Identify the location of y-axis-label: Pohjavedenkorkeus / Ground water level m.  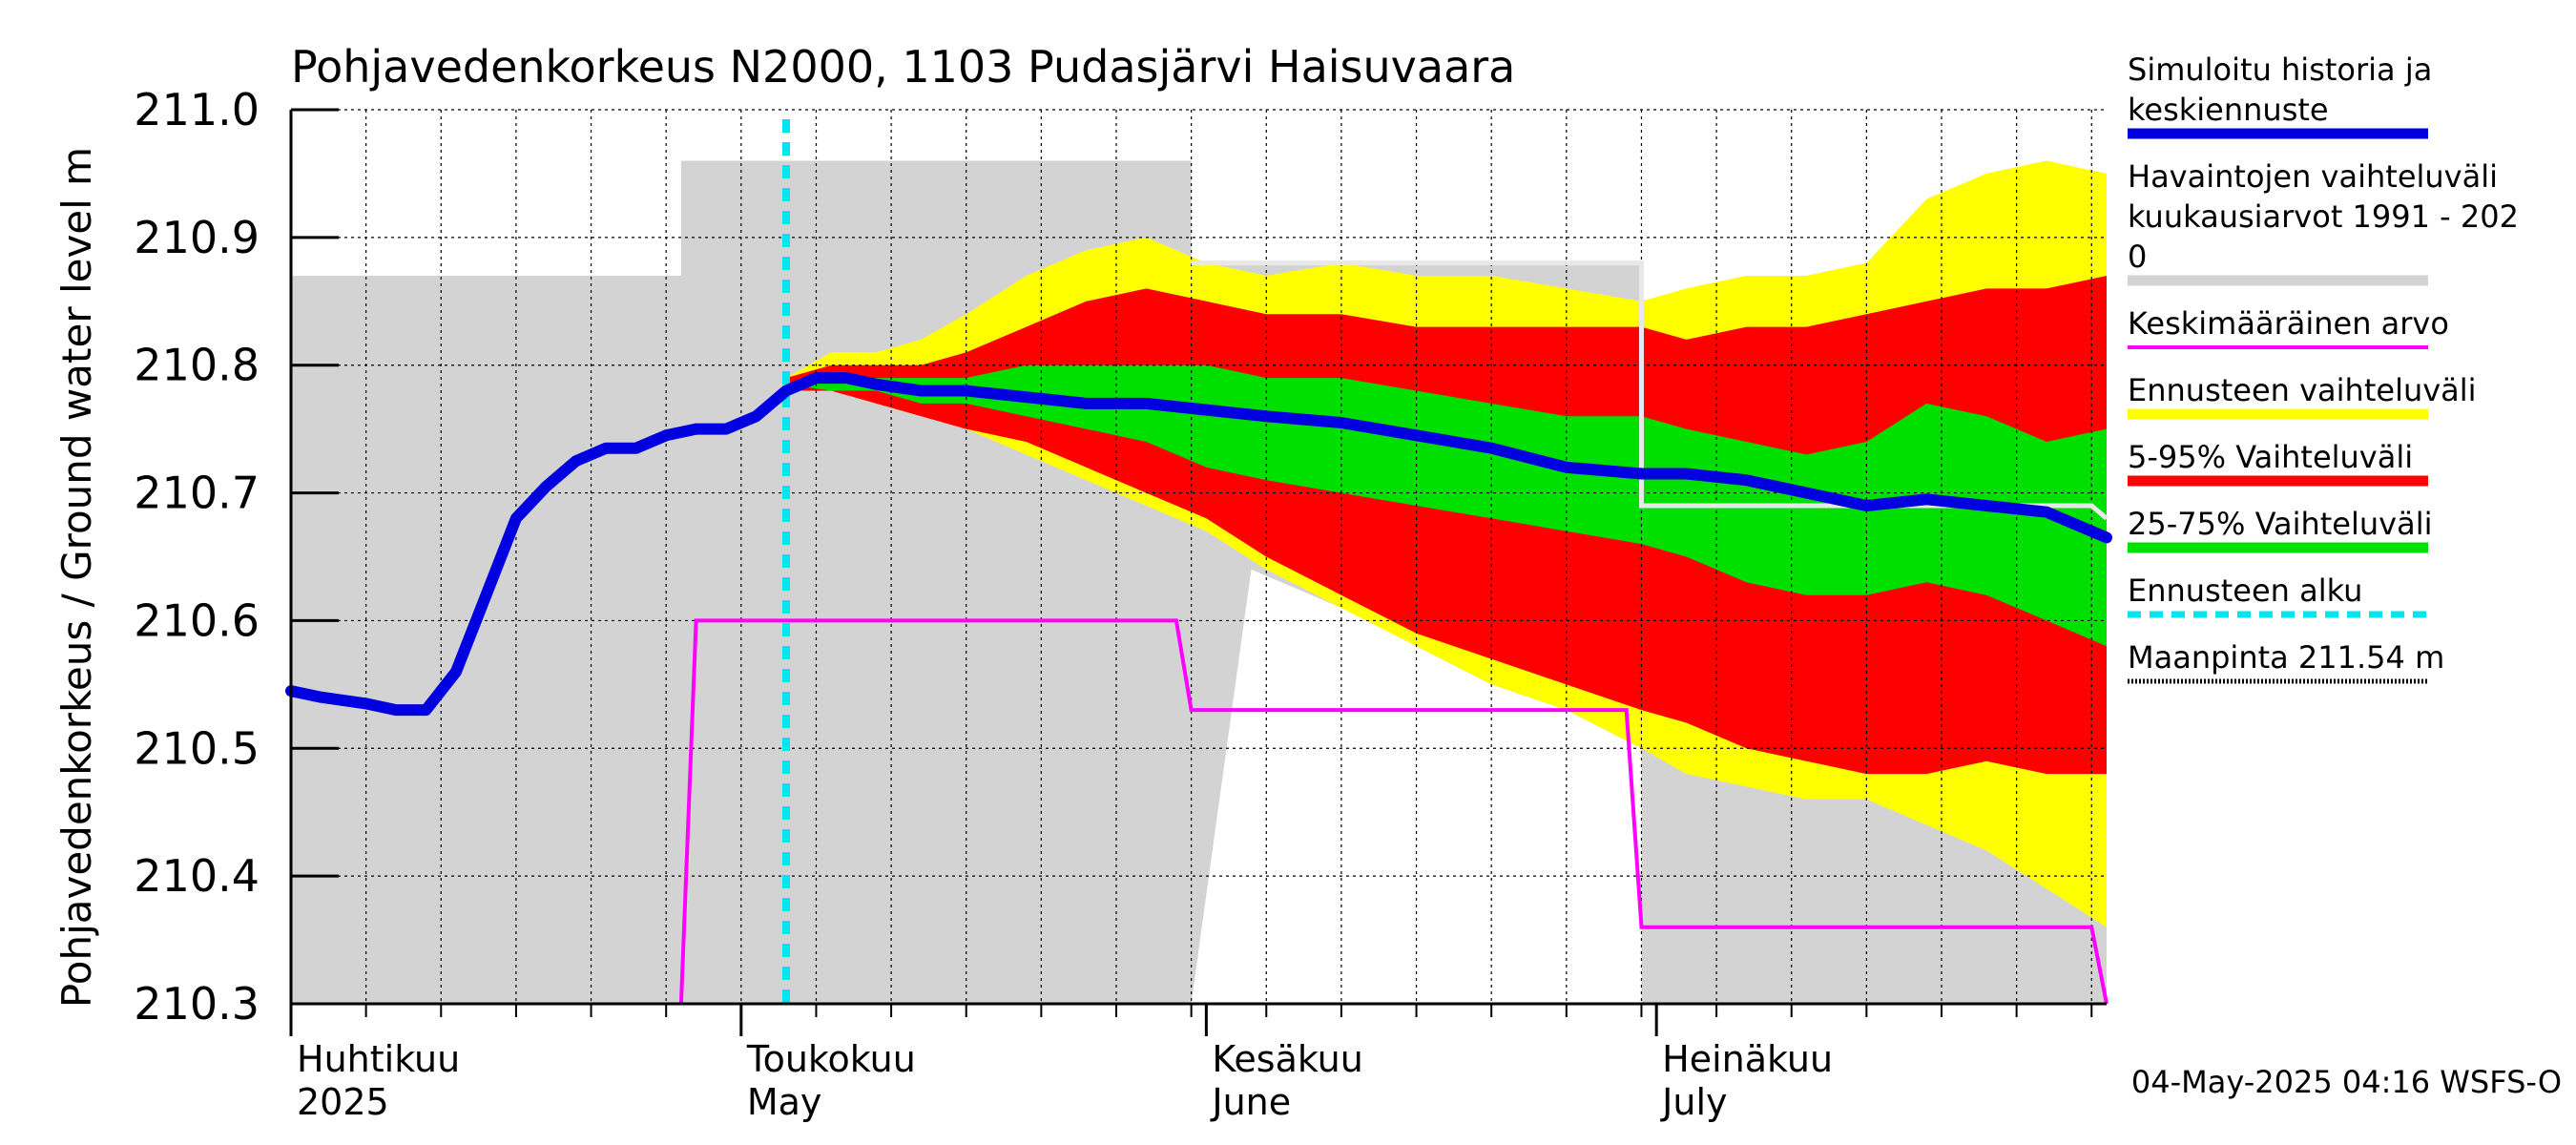
(76, 577).